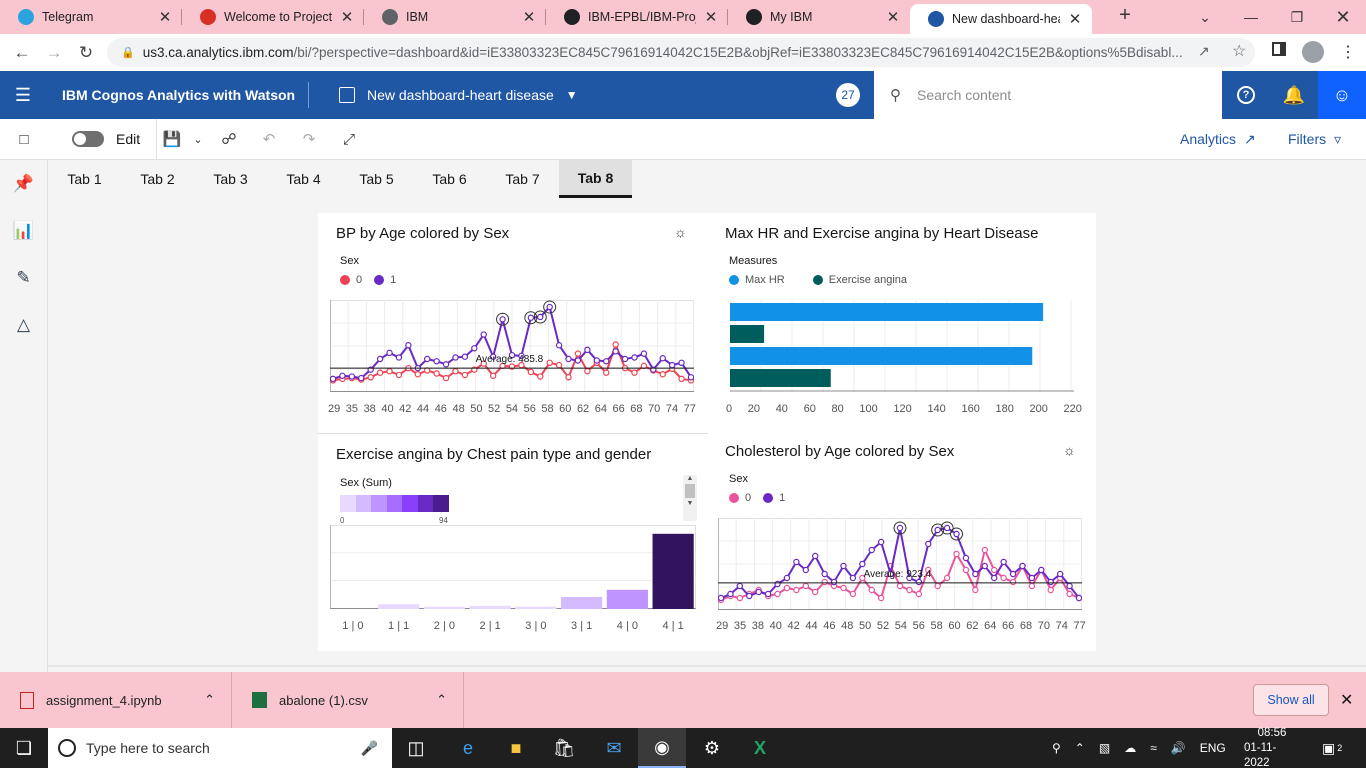  I want to click on analytics-button: Analytics ↗, so click(1218, 139).